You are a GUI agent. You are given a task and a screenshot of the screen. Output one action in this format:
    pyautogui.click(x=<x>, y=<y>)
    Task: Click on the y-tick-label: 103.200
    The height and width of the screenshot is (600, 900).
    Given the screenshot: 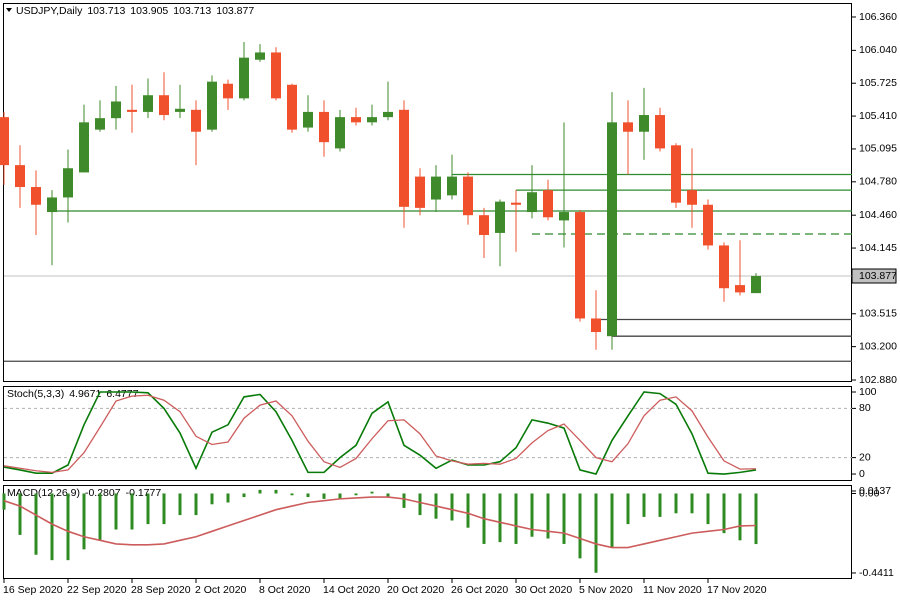 What is the action you would take?
    pyautogui.click(x=878, y=346)
    